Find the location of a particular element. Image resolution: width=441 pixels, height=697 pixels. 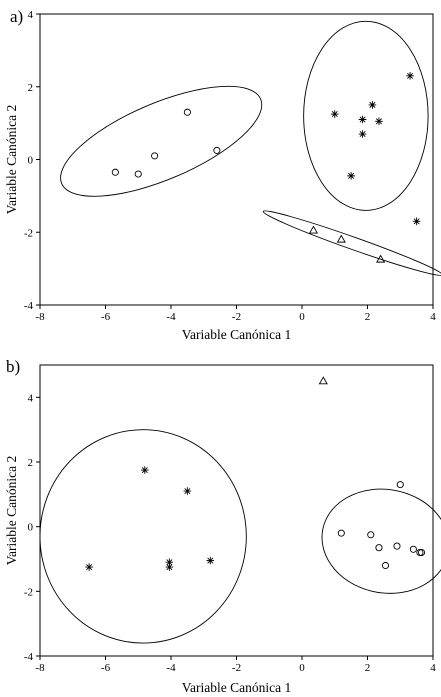

panel-label: a) is located at coordinates (16, 16).